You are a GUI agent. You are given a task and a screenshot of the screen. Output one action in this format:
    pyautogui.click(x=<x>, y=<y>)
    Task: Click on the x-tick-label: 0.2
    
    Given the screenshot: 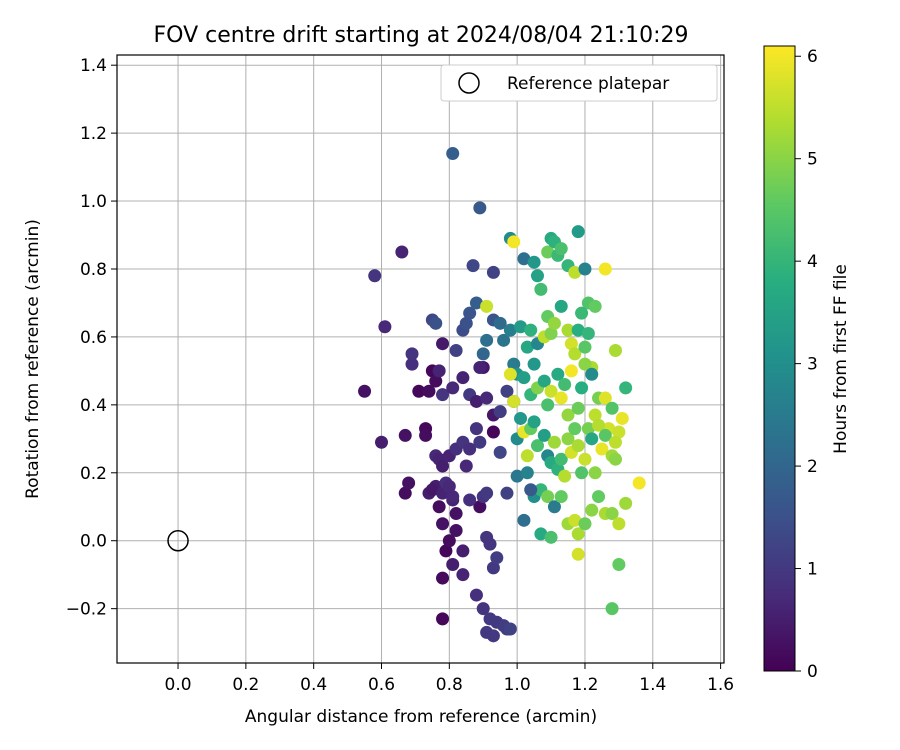 What is the action you would take?
    pyautogui.click(x=245, y=685)
    